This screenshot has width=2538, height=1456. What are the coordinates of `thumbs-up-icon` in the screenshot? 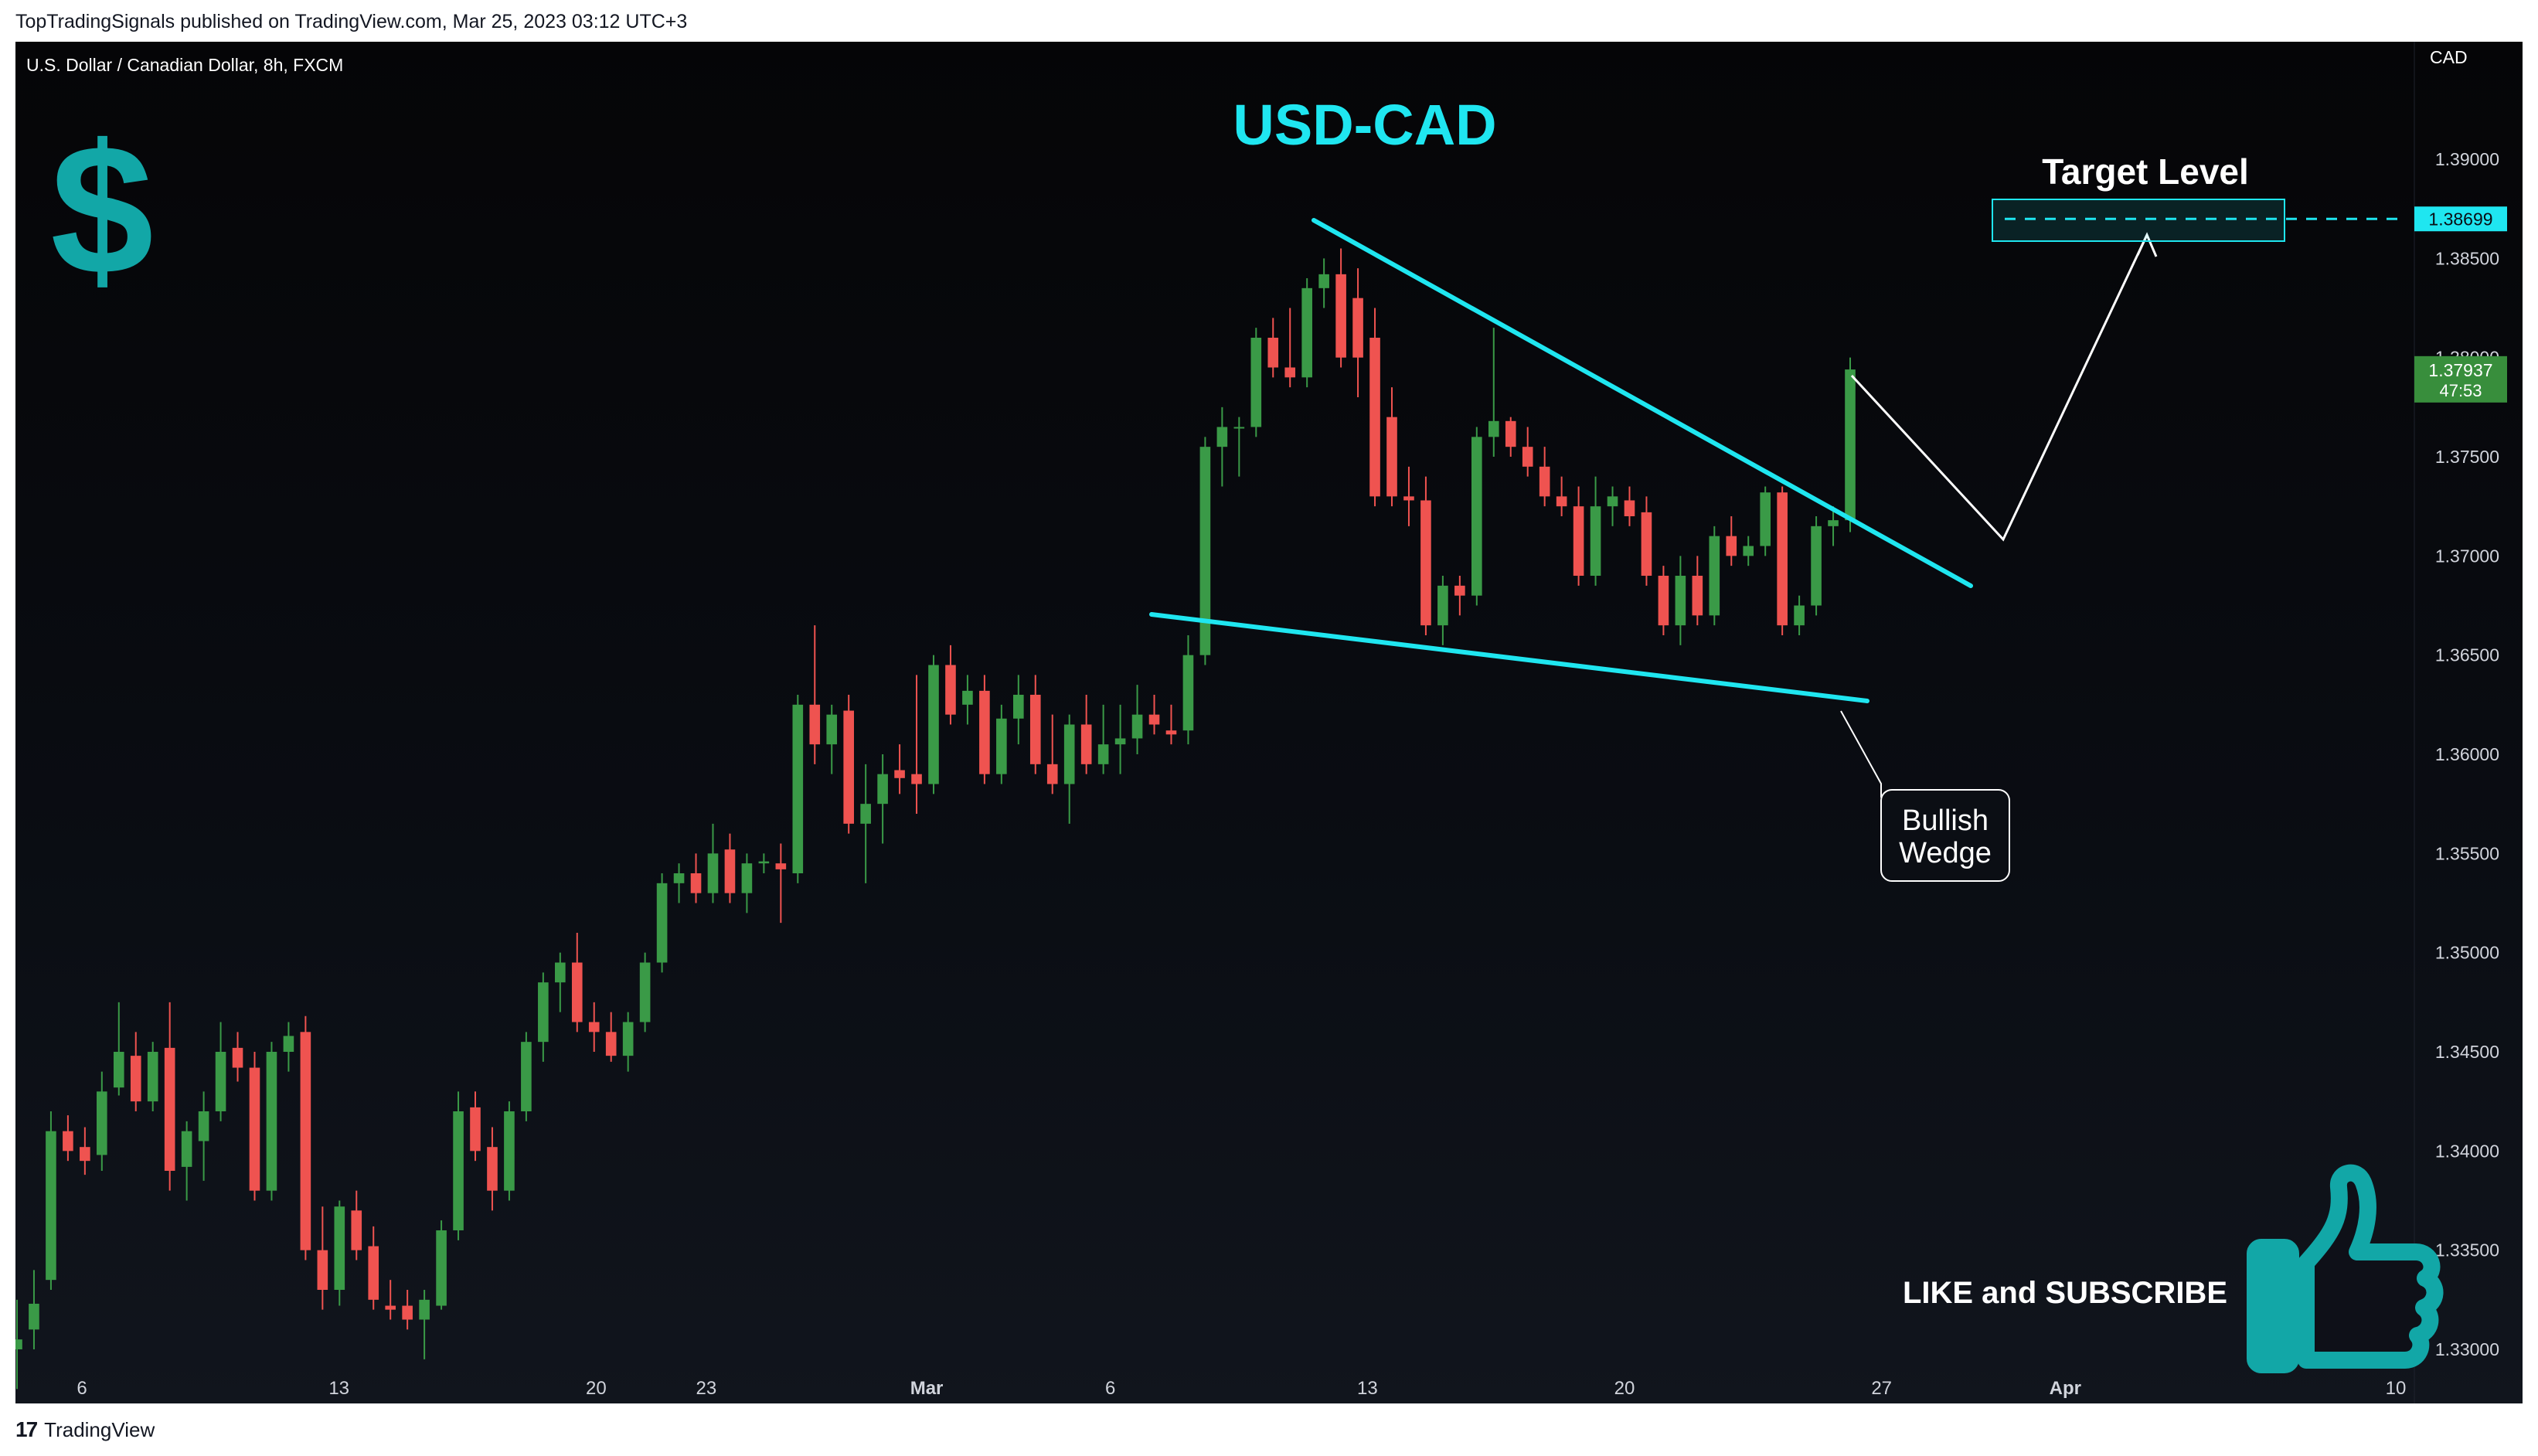 It's located at (2345, 1269).